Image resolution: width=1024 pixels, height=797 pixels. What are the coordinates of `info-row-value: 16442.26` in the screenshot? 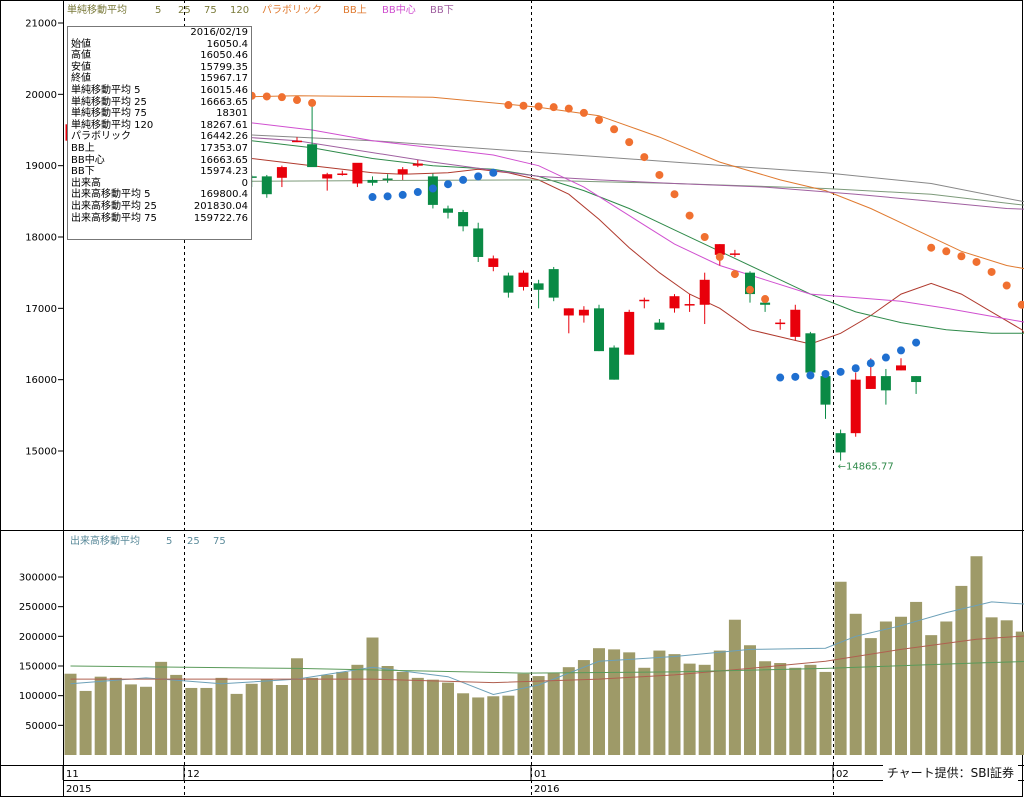 It's located at (224, 137).